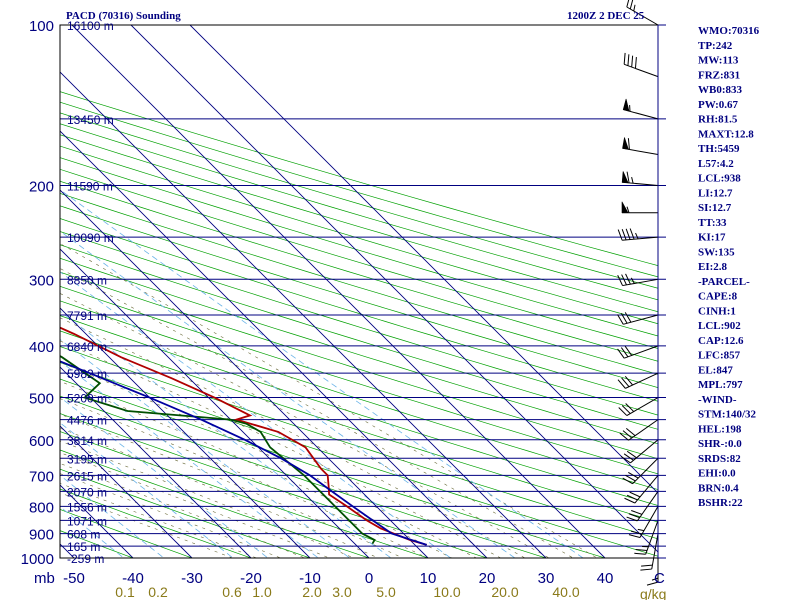 This screenshot has height=600, width=800. What do you see at coordinates (87, 492) in the screenshot?
I see `height-label: 2070 m` at bounding box center [87, 492].